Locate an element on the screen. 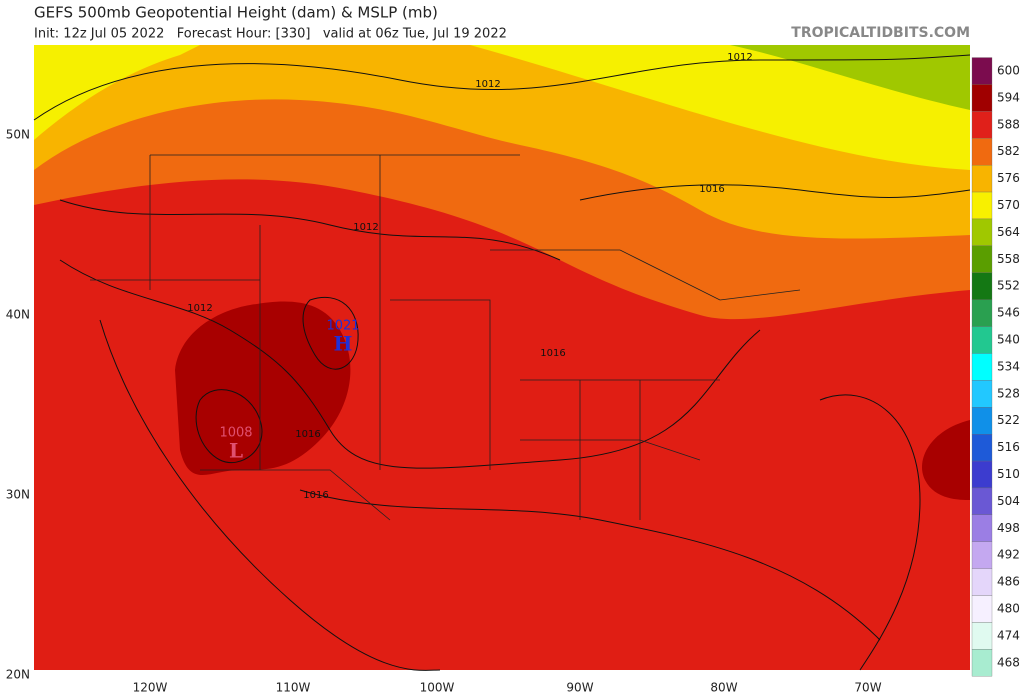 The width and height of the screenshot is (1024, 696). colorbar-label: 576 is located at coordinates (1008, 178).